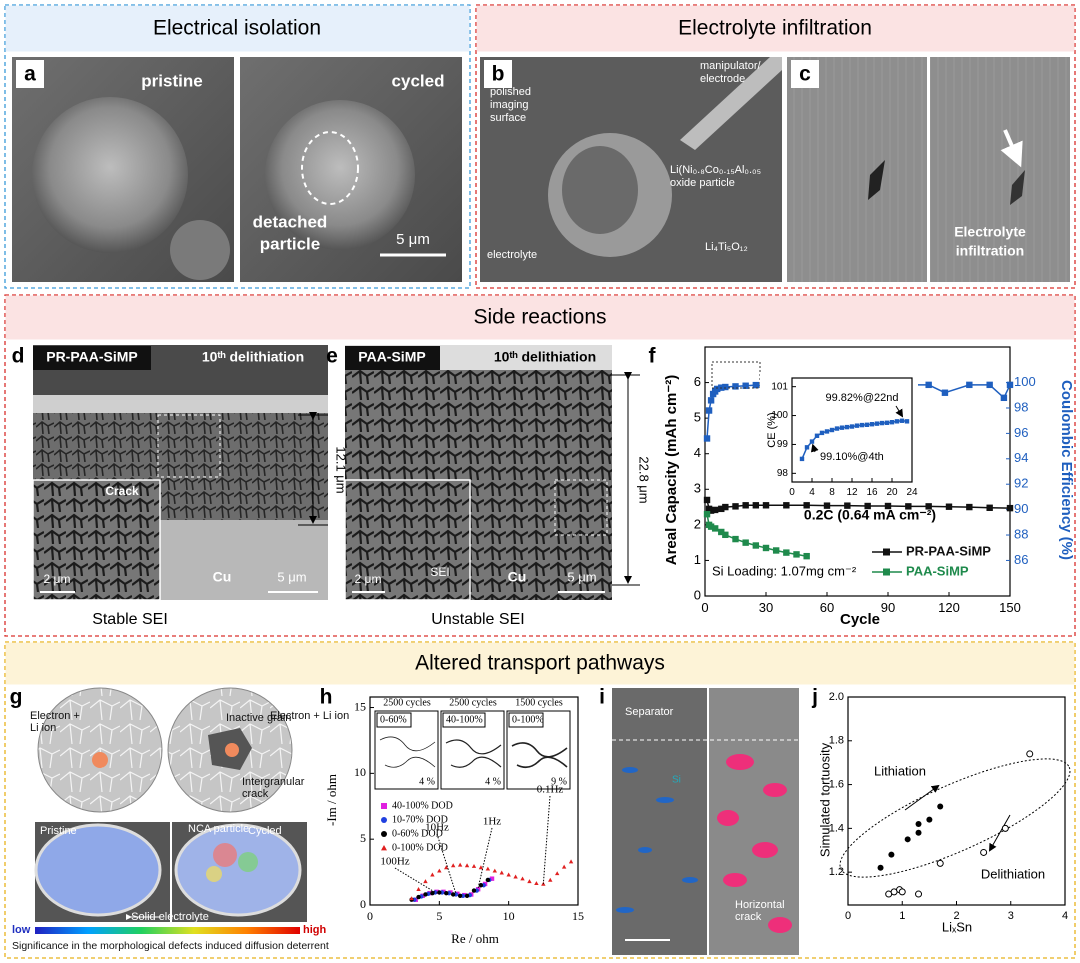 Image resolution: width=1080 pixels, height=963 pixels. Describe the element at coordinates (326, 697) in the screenshot. I see `panel-label: h` at that location.